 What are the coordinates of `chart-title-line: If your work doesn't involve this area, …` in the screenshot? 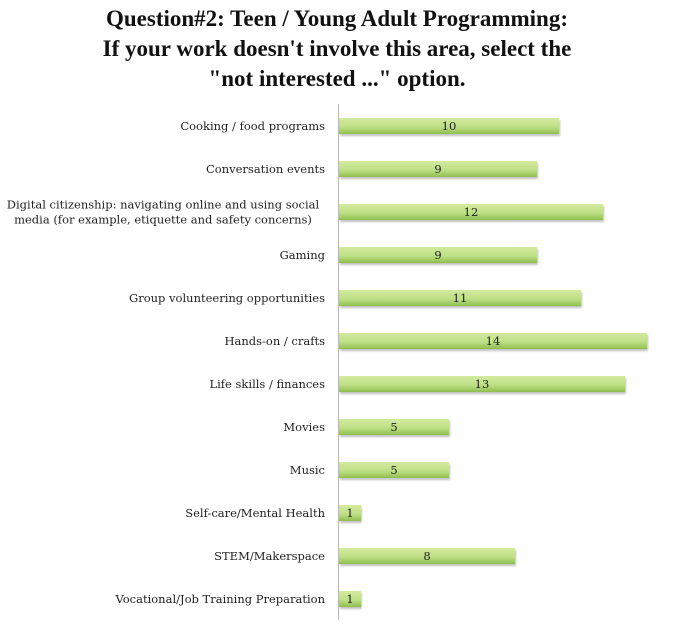 It's located at (337, 48).